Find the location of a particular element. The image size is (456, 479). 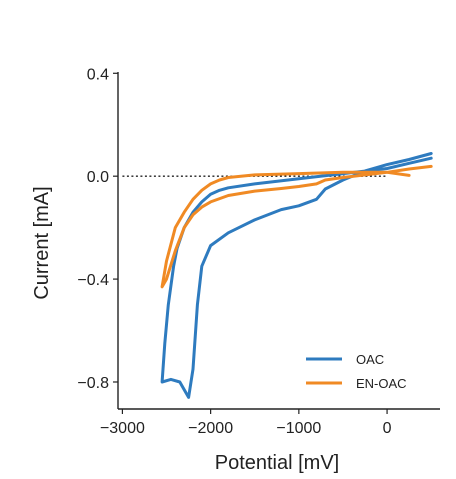

x-tick-label: 0 is located at coordinates (387, 428).